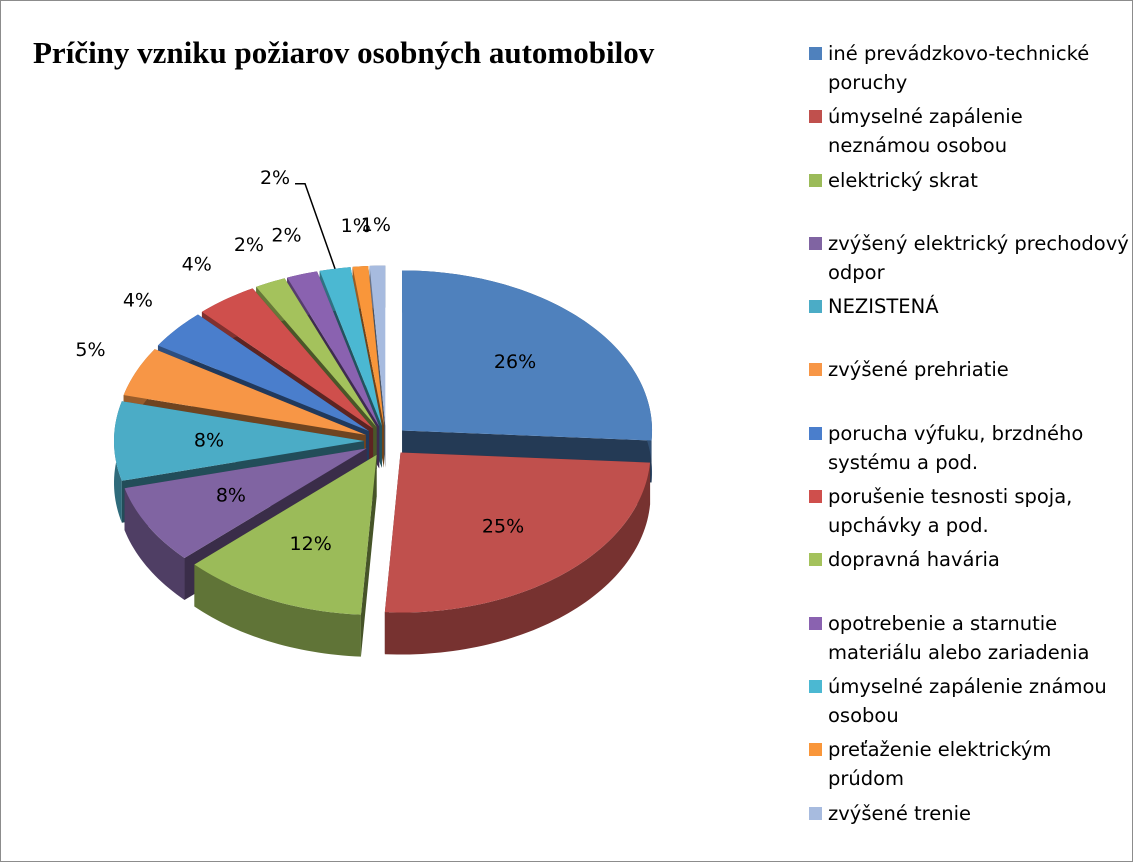  Describe the element at coordinates (969, 830) in the screenshot. I see `legend-item: zvýšené trenie` at that location.